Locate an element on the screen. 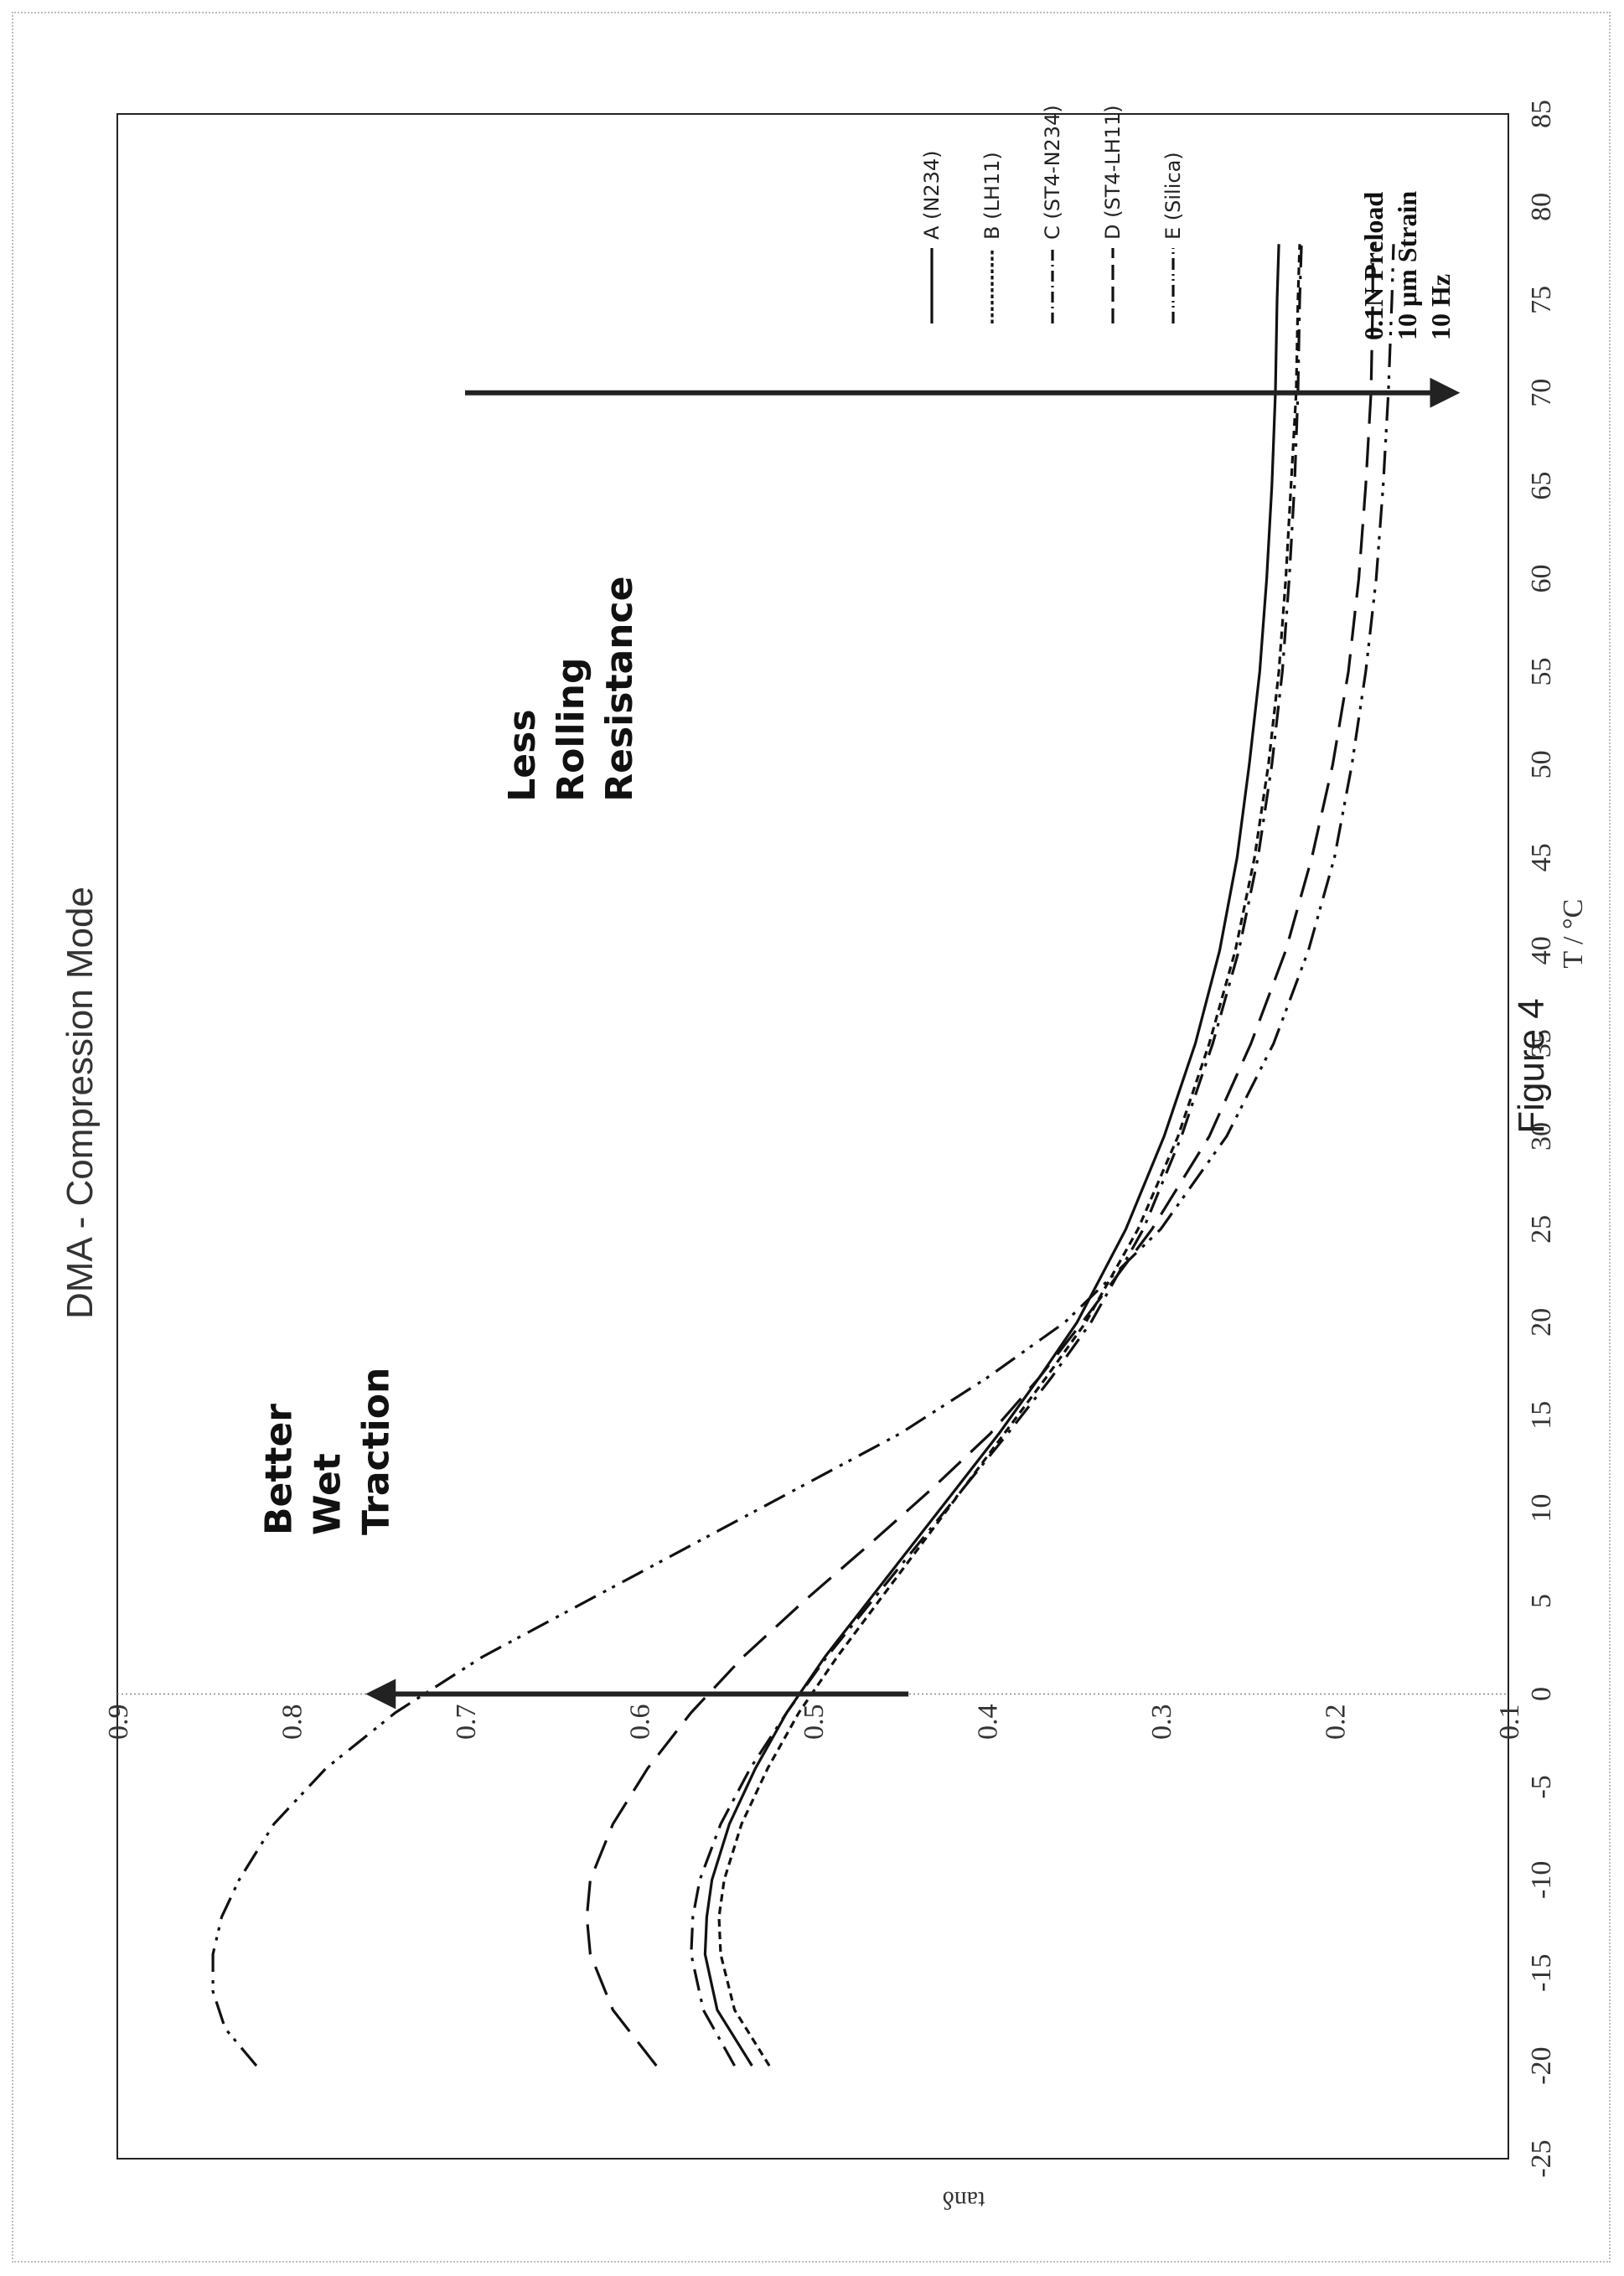 The image size is (1624, 2276). legend-entry: D (ST4-LH11) is located at coordinates (1113, 172).